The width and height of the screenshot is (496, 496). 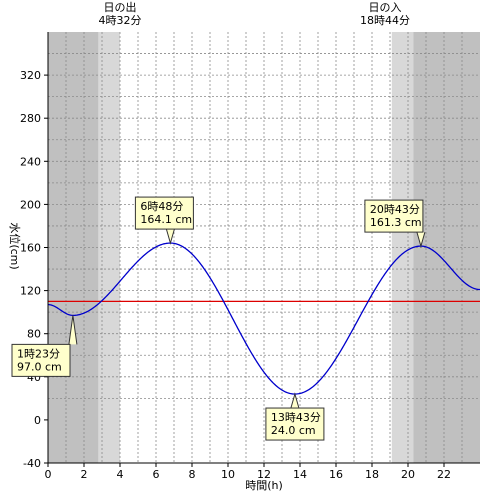 I want to click on y-tick-label: 160, so click(x=30, y=248).